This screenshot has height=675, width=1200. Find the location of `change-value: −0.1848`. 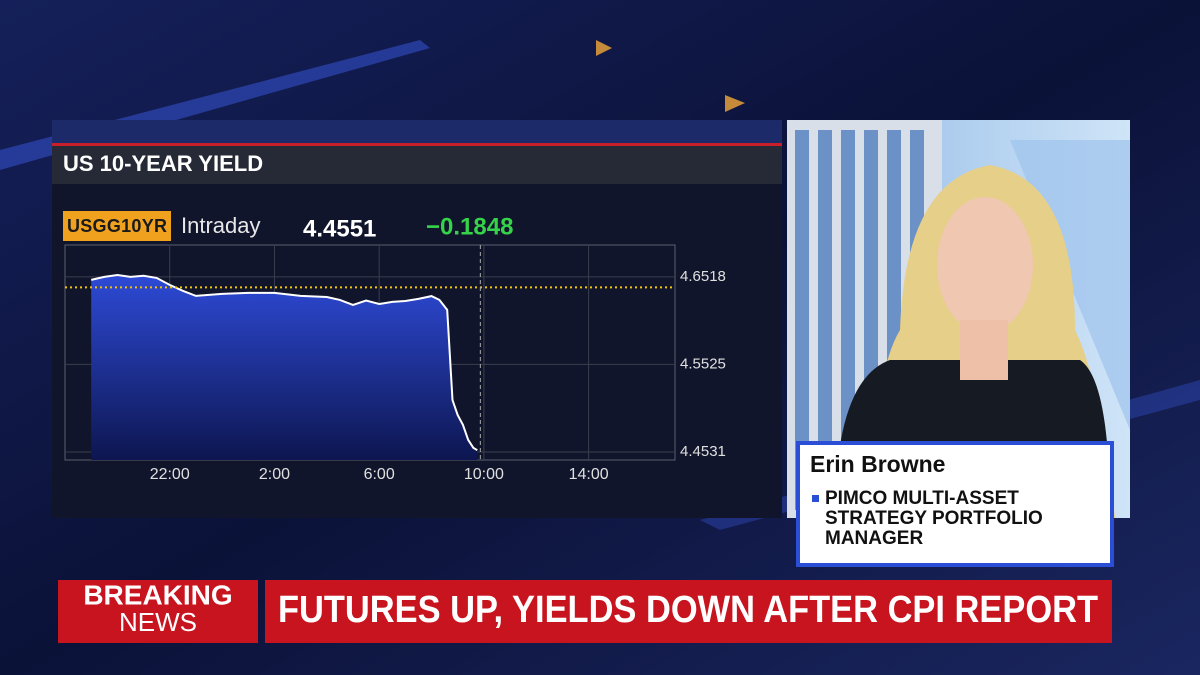

change-value: −0.1848 is located at coordinates (469, 226).